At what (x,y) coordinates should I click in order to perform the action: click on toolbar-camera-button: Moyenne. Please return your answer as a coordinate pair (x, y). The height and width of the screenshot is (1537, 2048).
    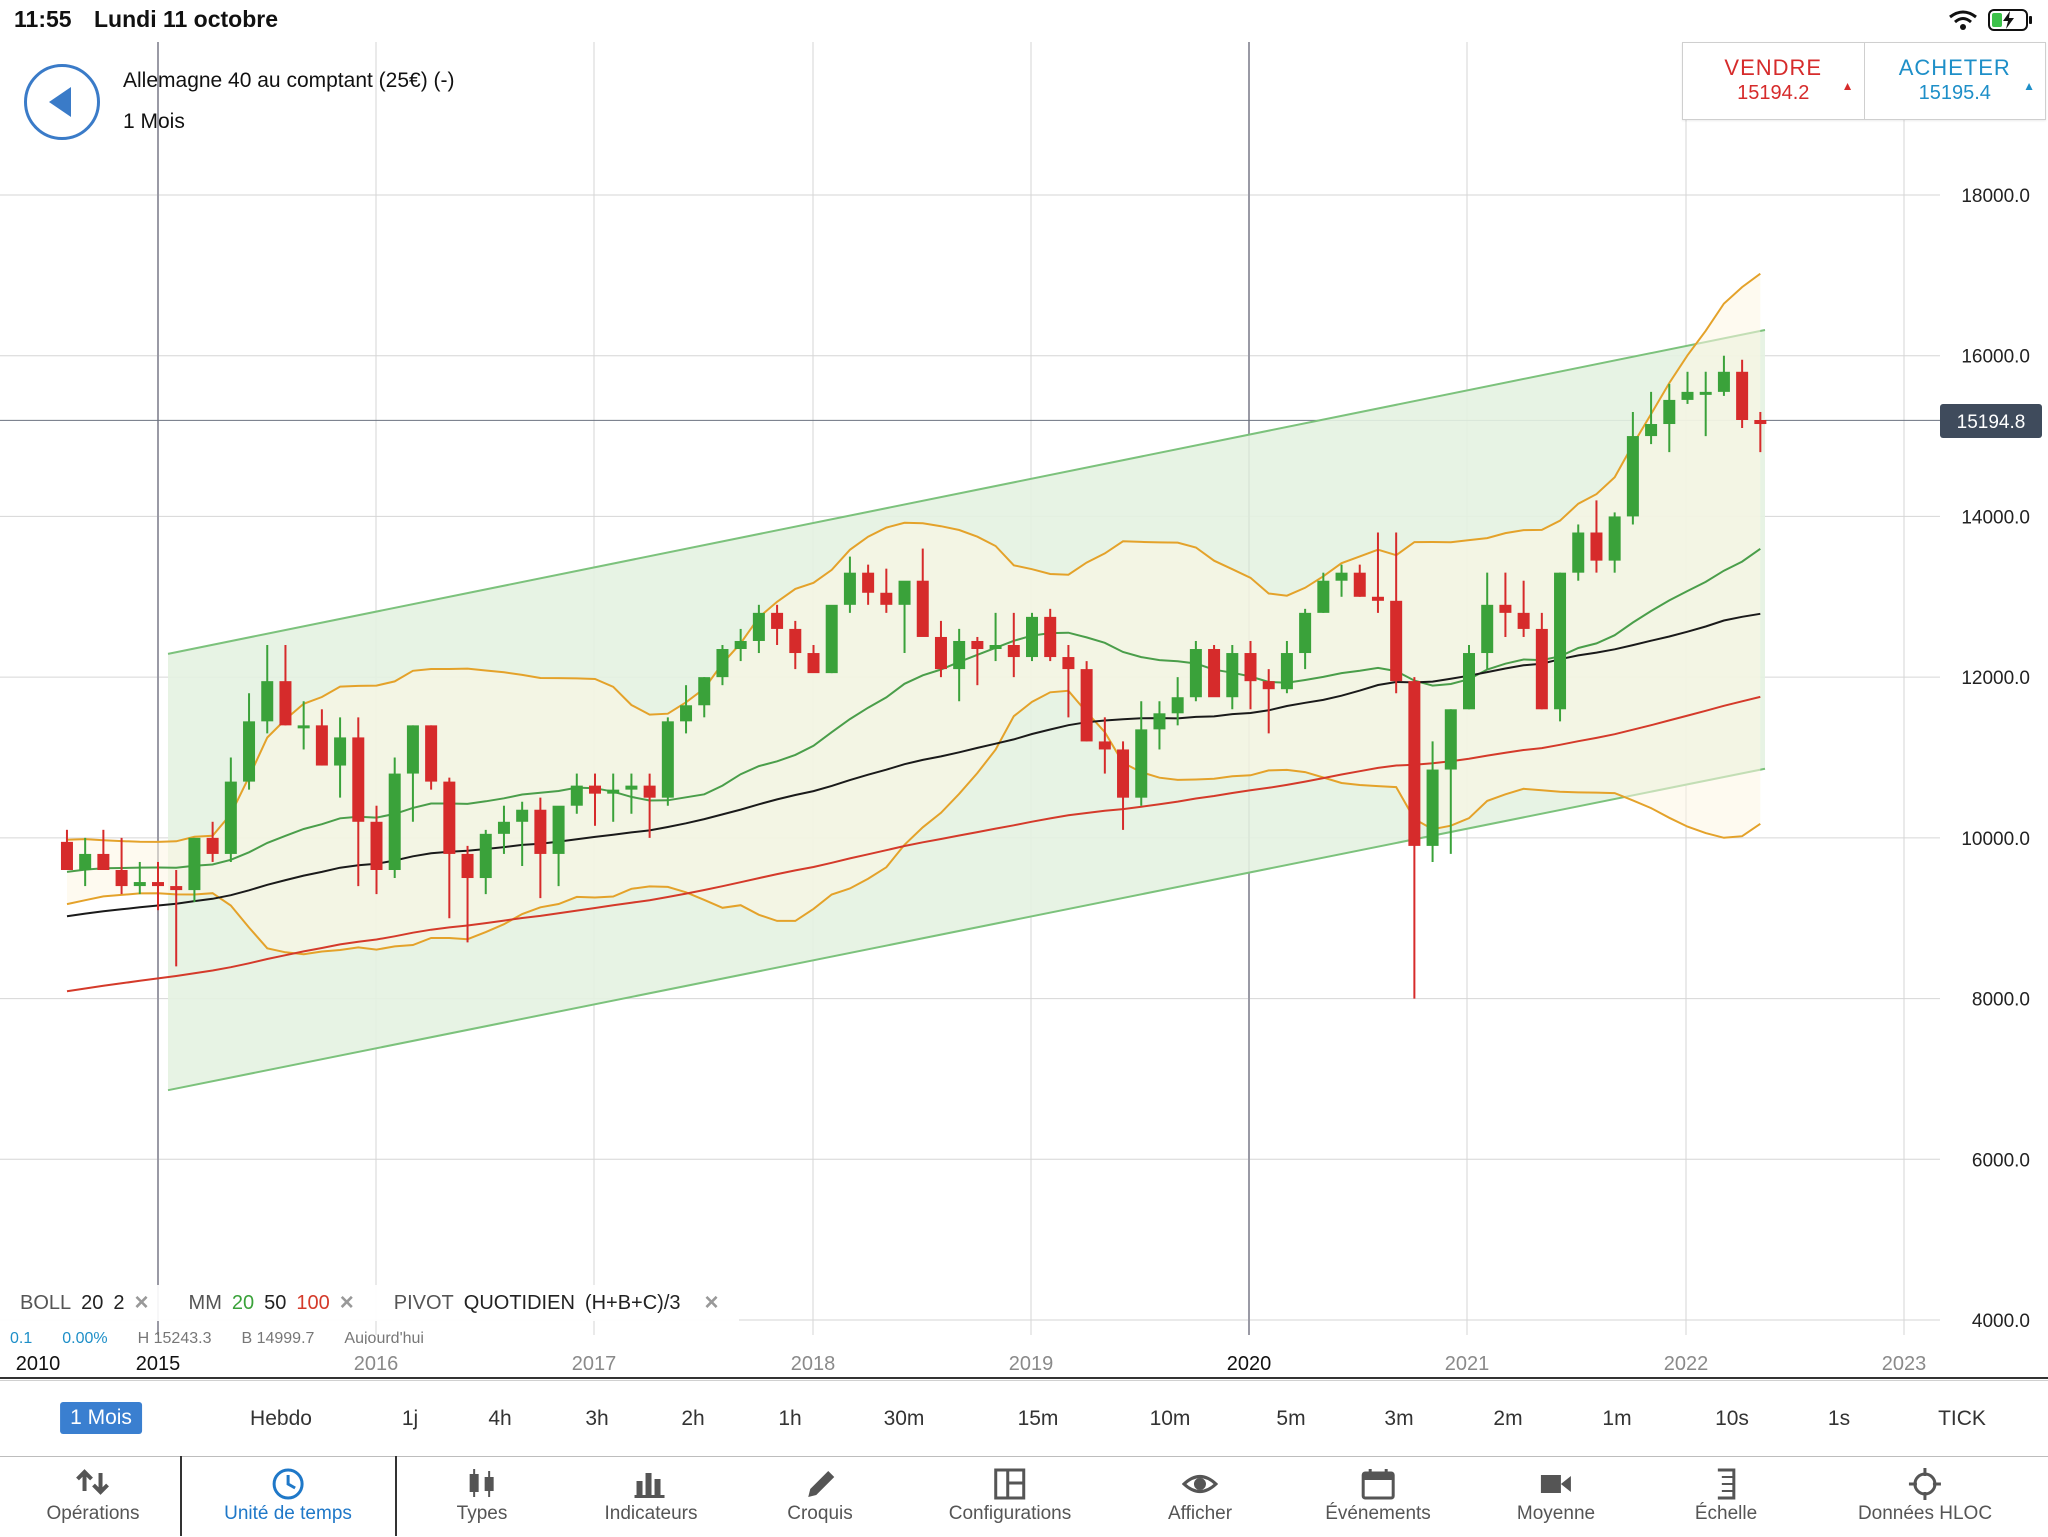
    Looking at the image, I should click on (1556, 1497).